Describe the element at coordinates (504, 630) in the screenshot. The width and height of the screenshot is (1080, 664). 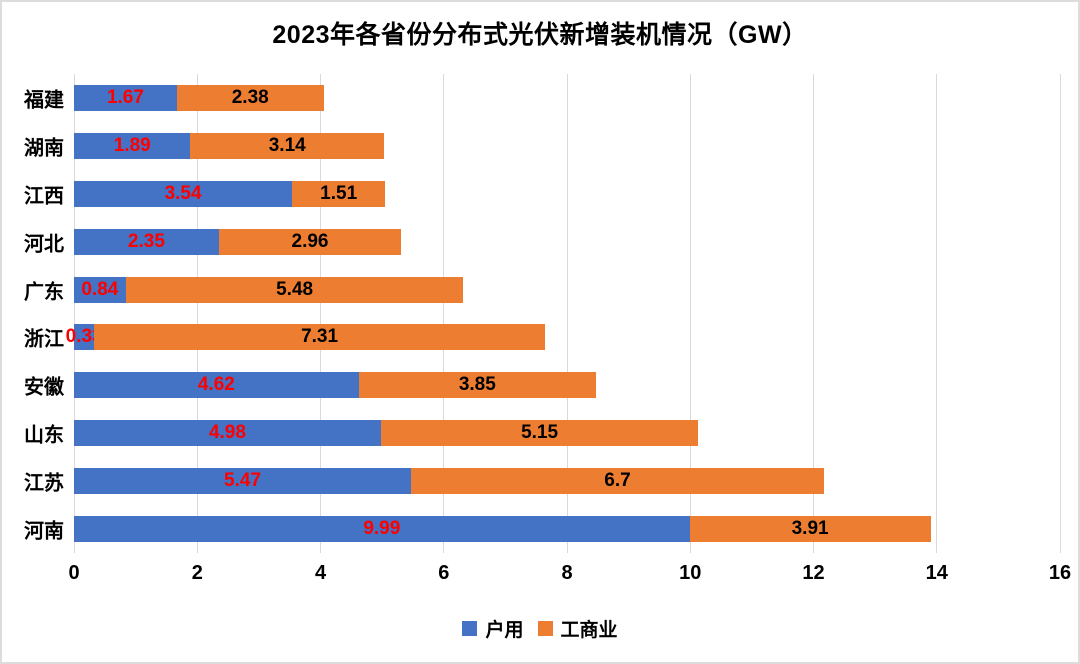
I see `legend-label-residential: 户用` at that location.